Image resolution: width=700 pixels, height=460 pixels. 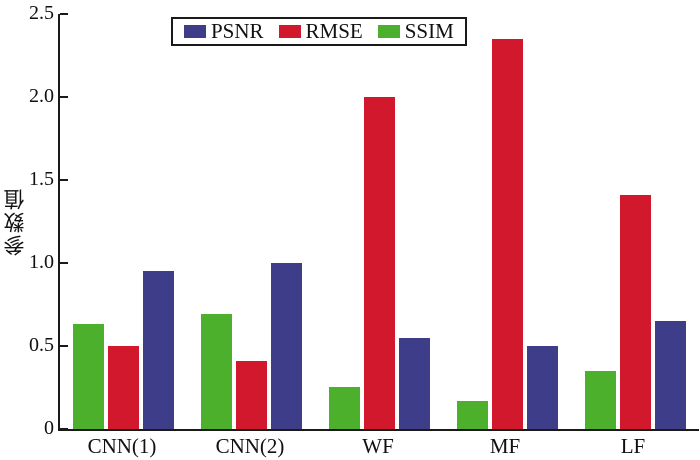 What do you see at coordinates (600, 400) in the screenshot?
I see `bar-ssim-lf` at bounding box center [600, 400].